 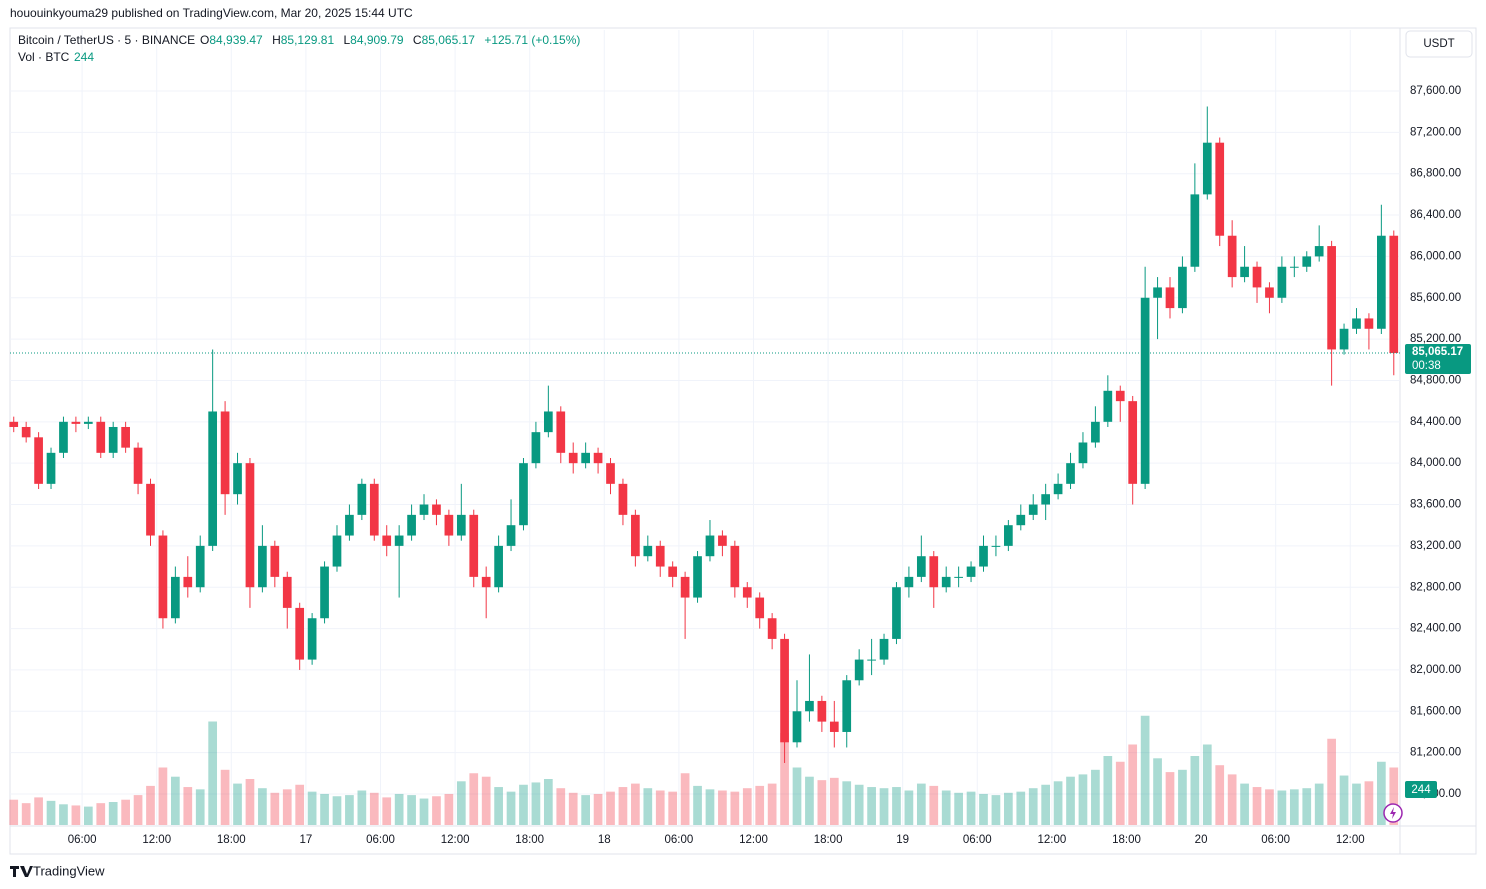 What do you see at coordinates (1438, 359) in the screenshot?
I see `last-price-badge` at bounding box center [1438, 359].